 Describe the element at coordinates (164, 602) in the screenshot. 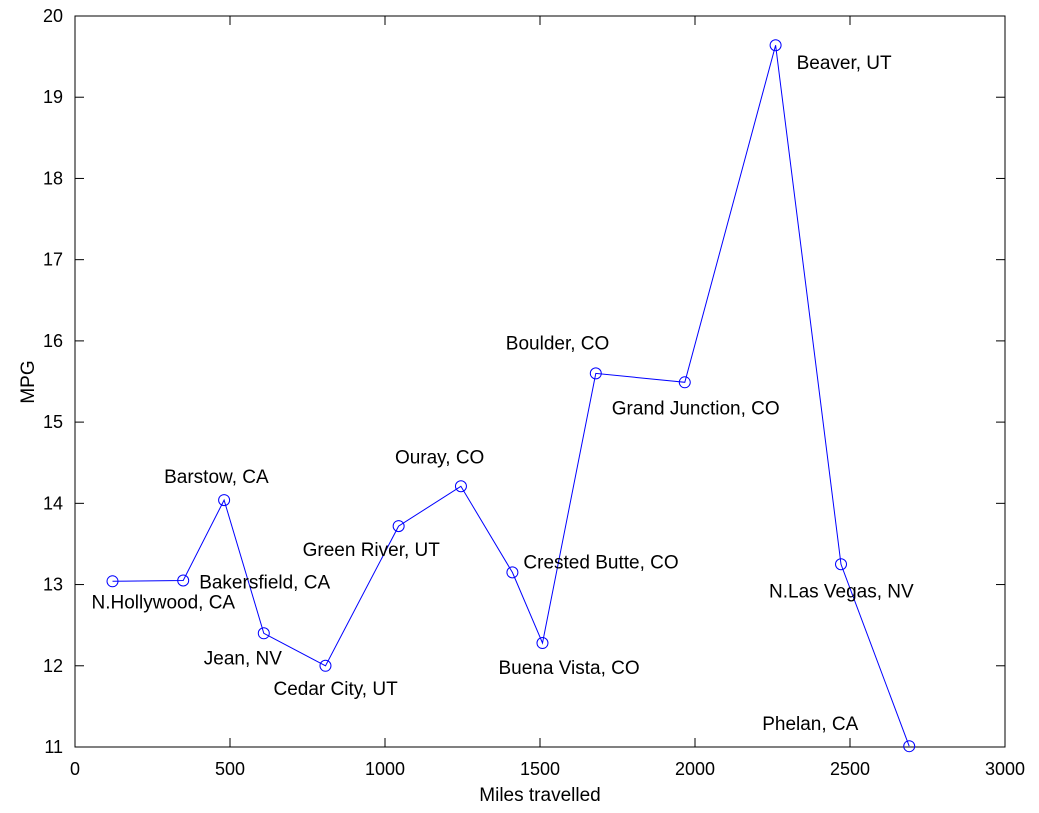

I see `point-label: N.Hollywood, CA` at that location.